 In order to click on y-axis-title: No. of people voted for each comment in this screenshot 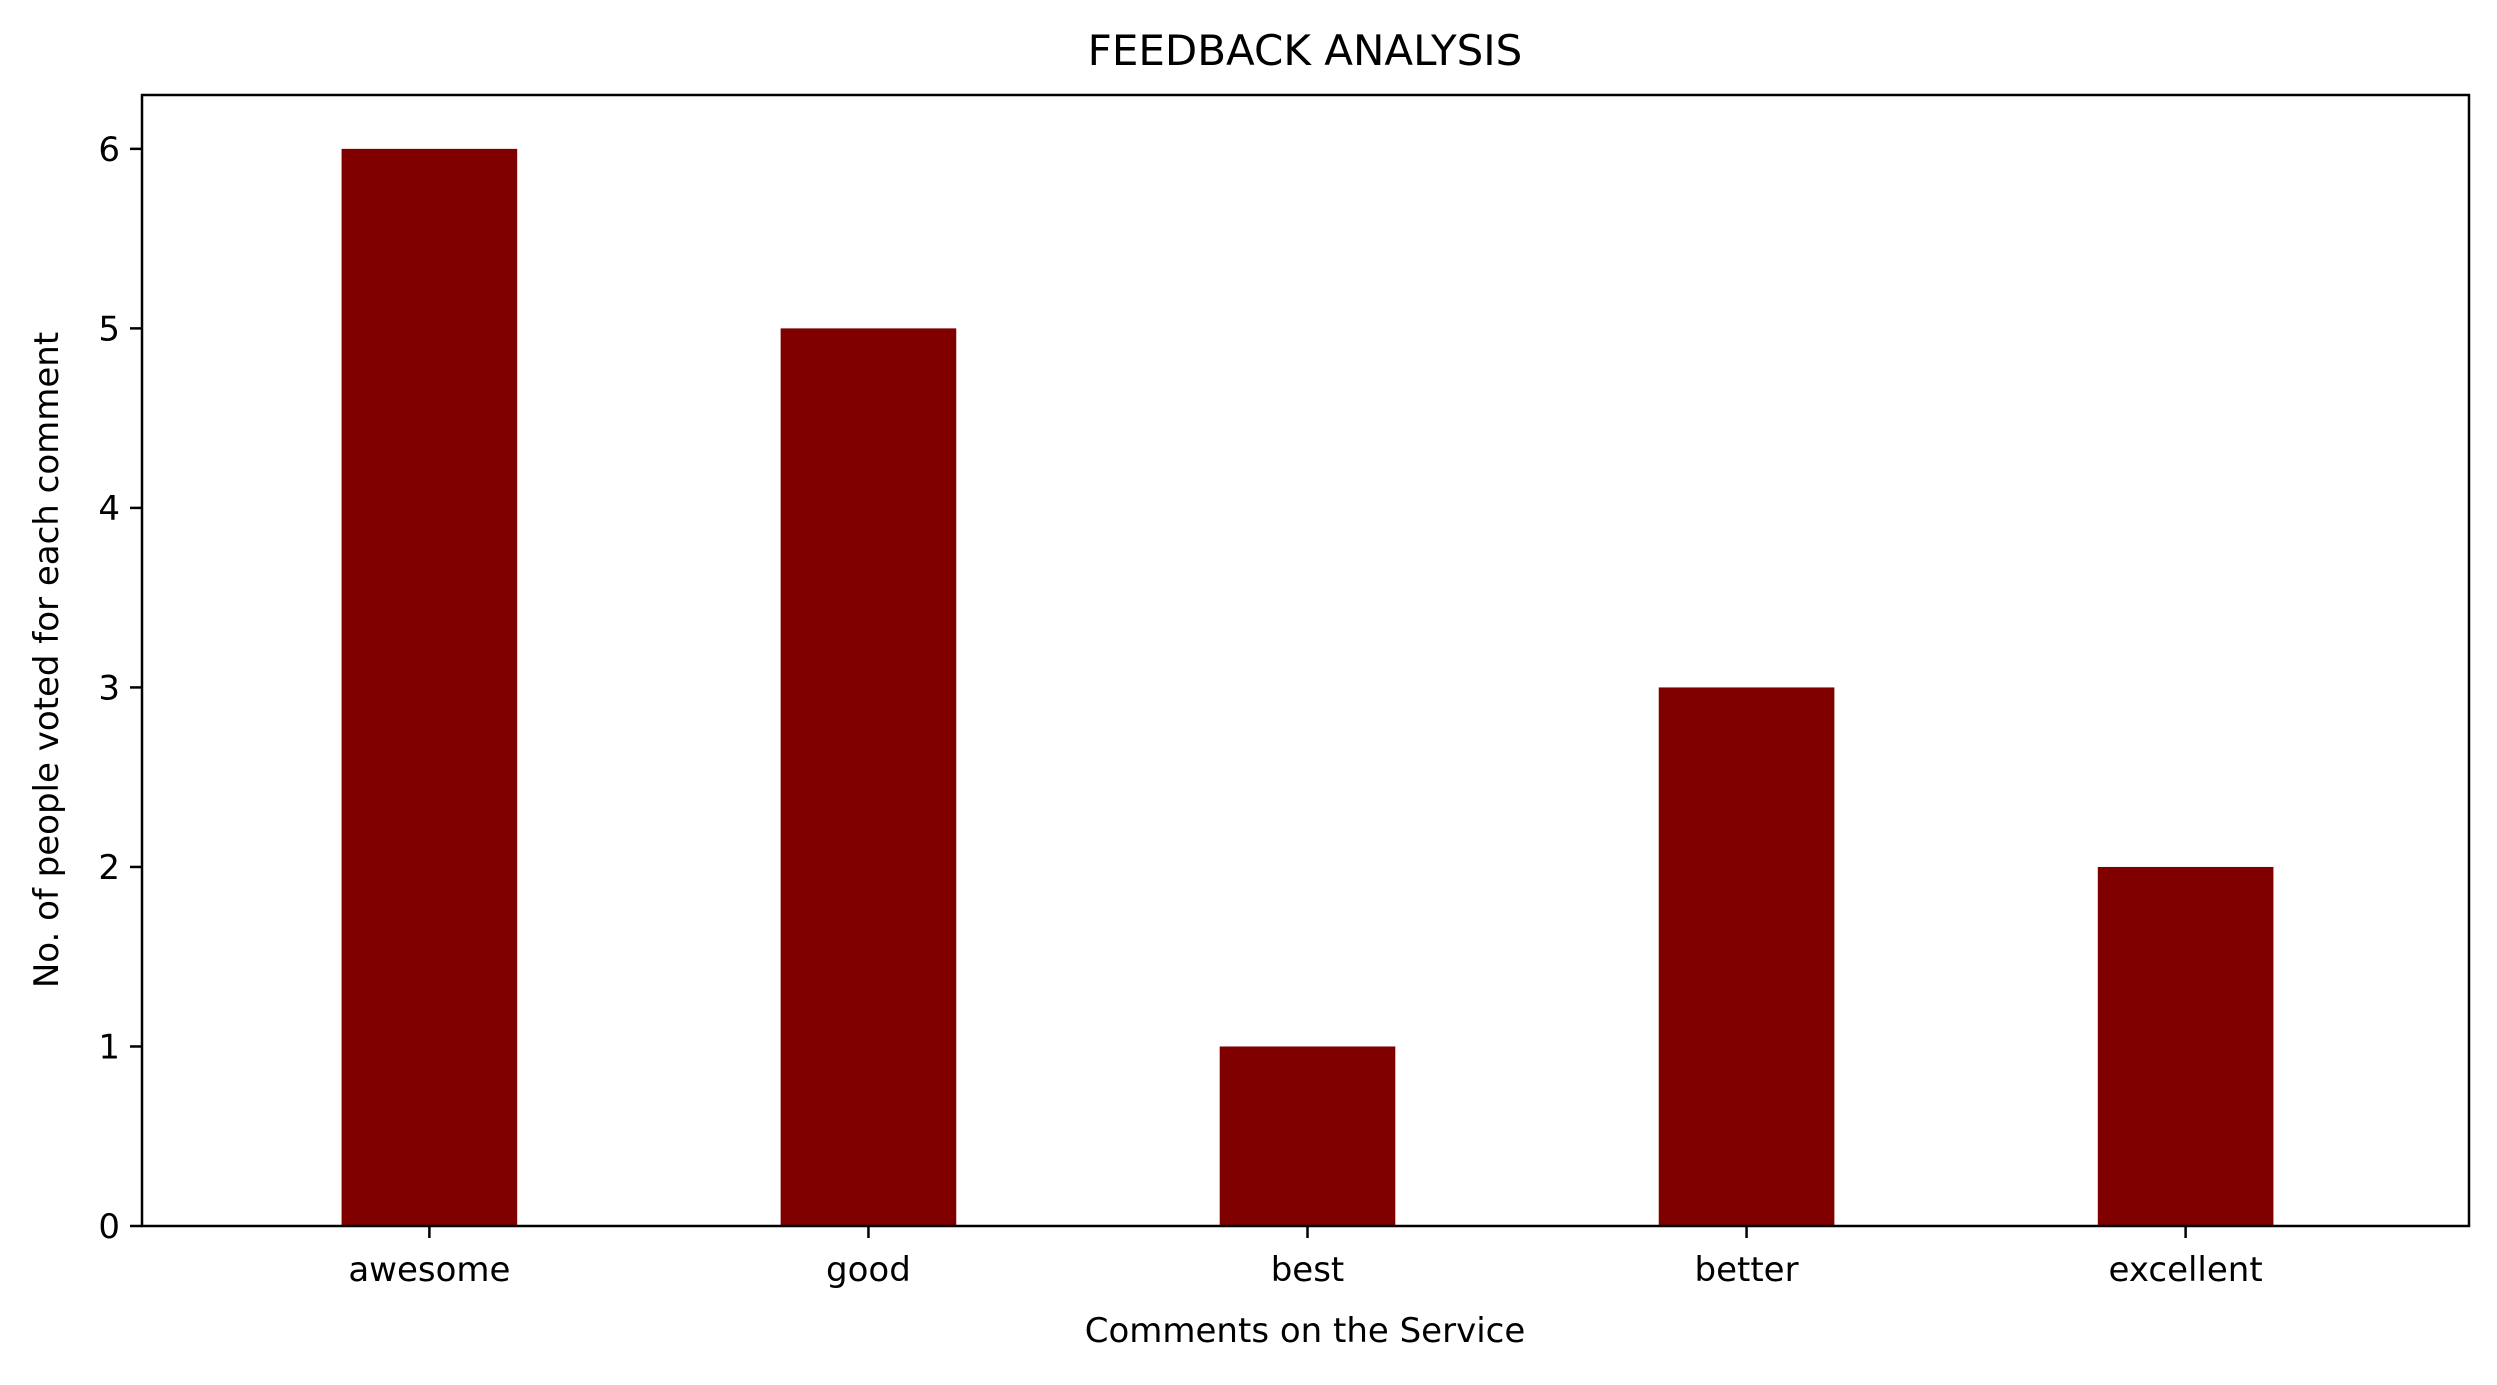, I will do `click(47, 660)`.